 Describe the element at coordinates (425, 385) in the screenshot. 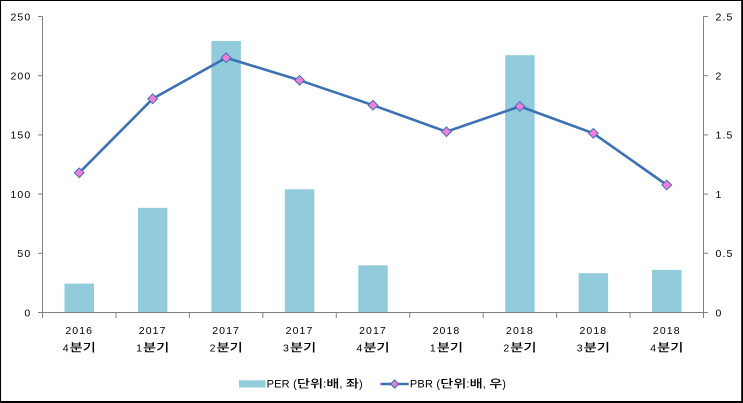

I see `svg-text: PBR (` at that location.